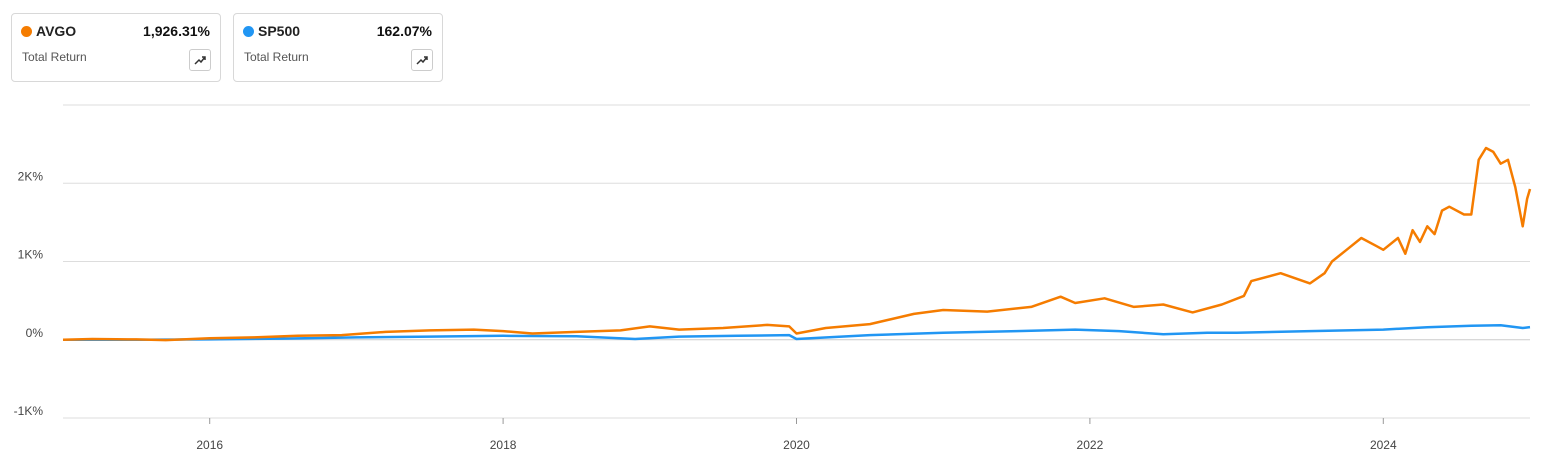 The height and width of the screenshot is (462, 1543). Describe the element at coordinates (31, 255) in the screenshot. I see `y-tick-label: 1K%` at that location.